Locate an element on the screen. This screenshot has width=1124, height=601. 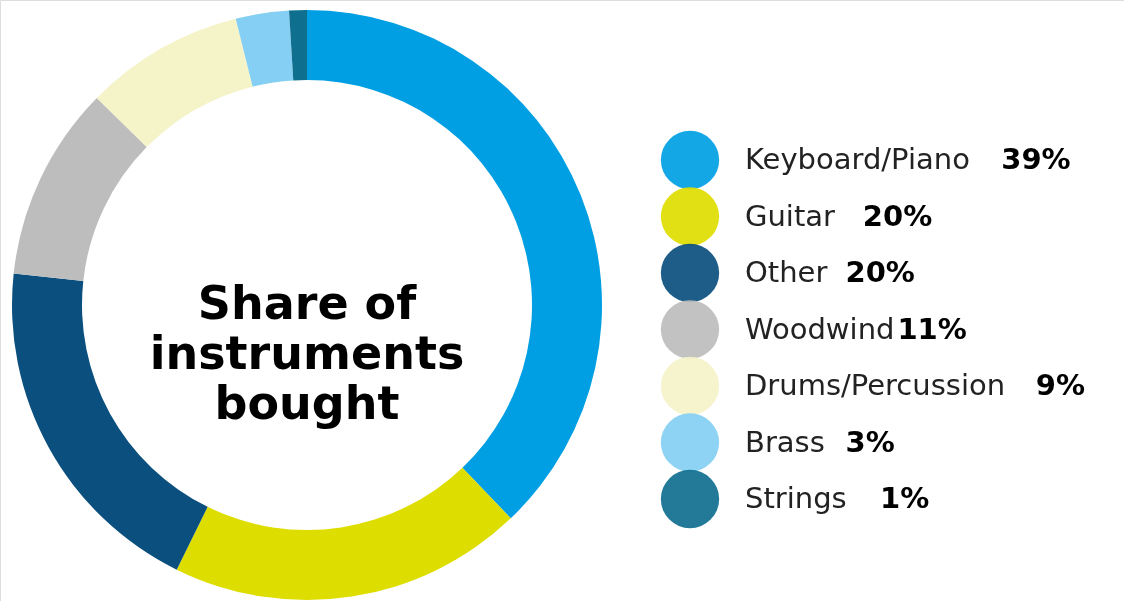
legend-label: Brass is located at coordinates (785, 441).